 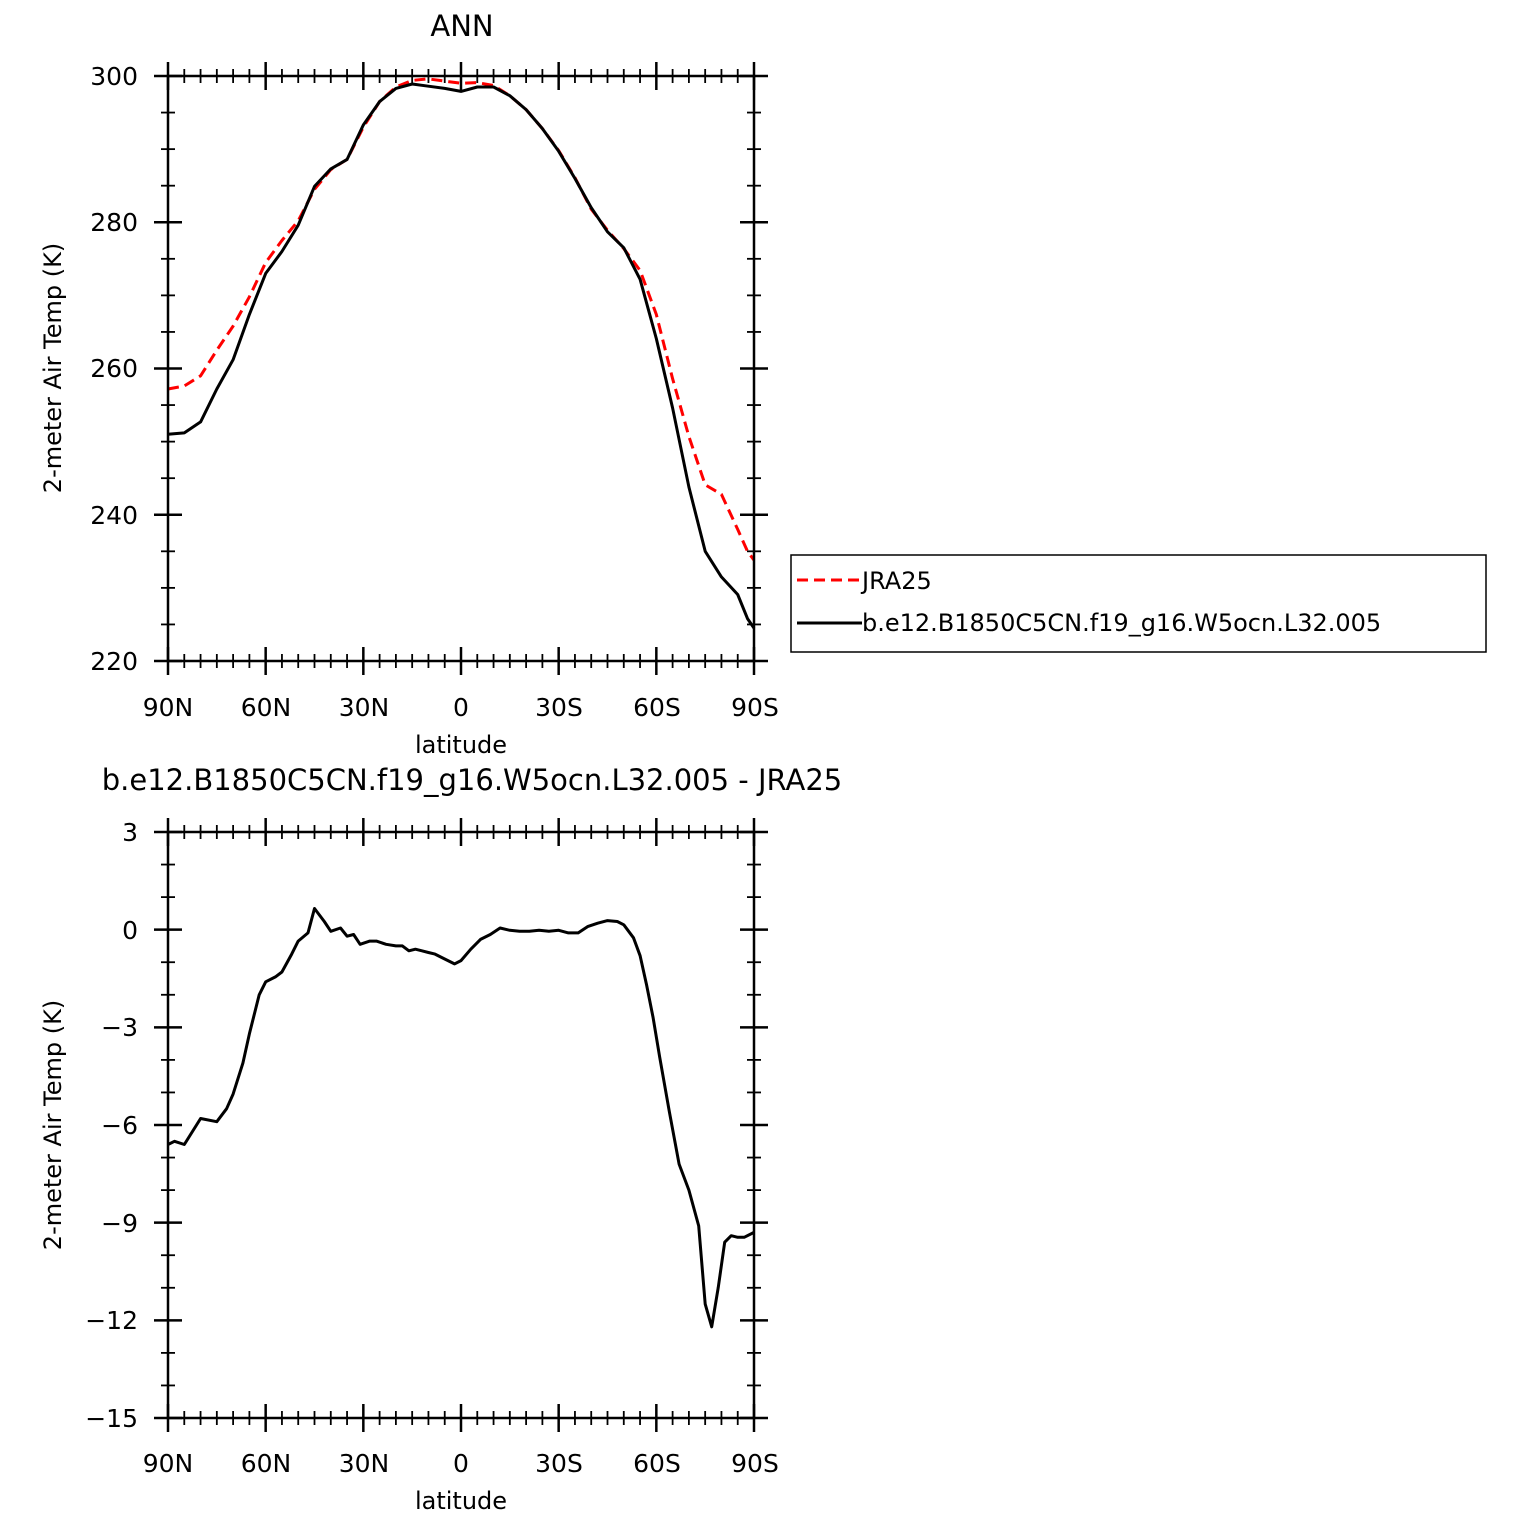 I want to click on y-tick-label: −6, so click(x=119, y=1125).